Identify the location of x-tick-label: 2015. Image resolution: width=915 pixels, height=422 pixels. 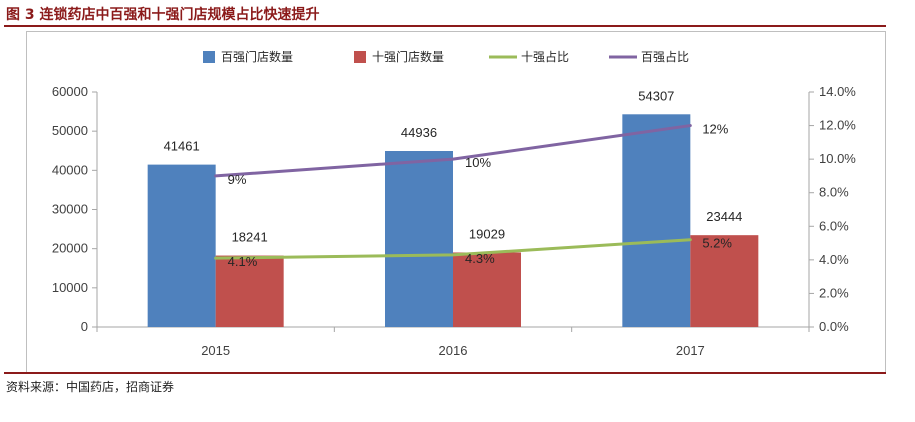
(215, 350).